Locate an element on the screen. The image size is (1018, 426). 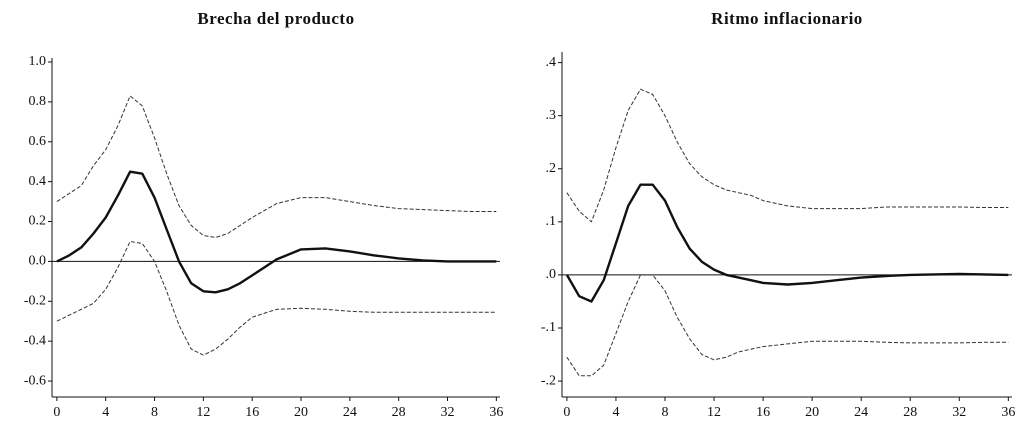
y-tick-label: 0.8 is located at coordinates (38, 101).